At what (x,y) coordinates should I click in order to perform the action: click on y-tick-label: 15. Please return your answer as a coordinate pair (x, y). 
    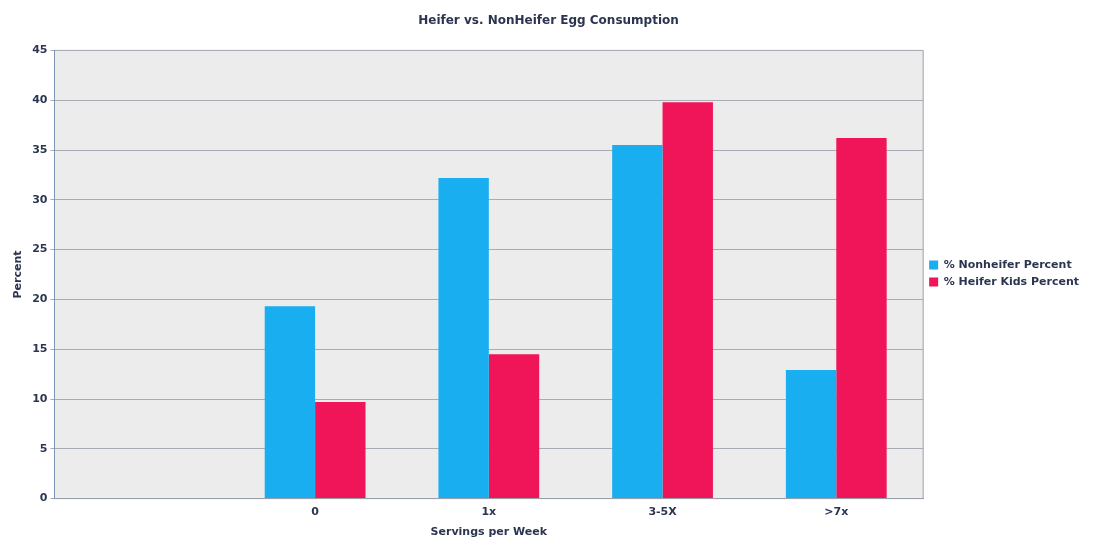
    Looking at the image, I should click on (40, 349).